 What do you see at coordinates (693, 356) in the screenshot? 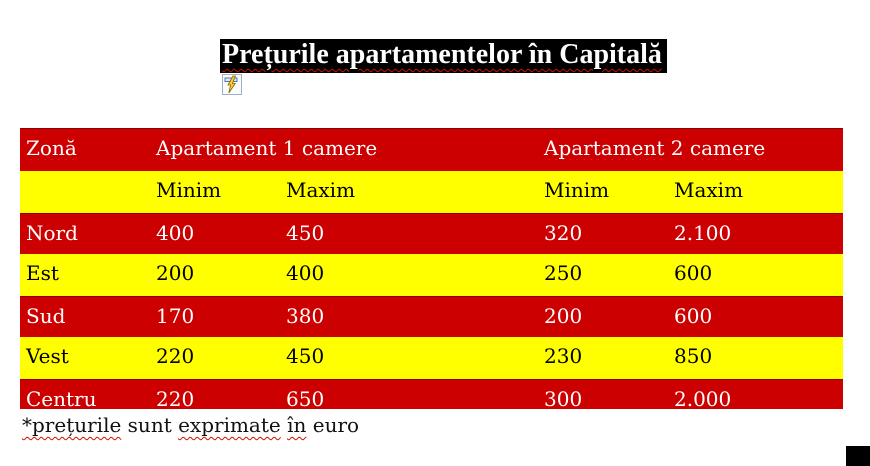
I see `value-a2-max: 850` at bounding box center [693, 356].